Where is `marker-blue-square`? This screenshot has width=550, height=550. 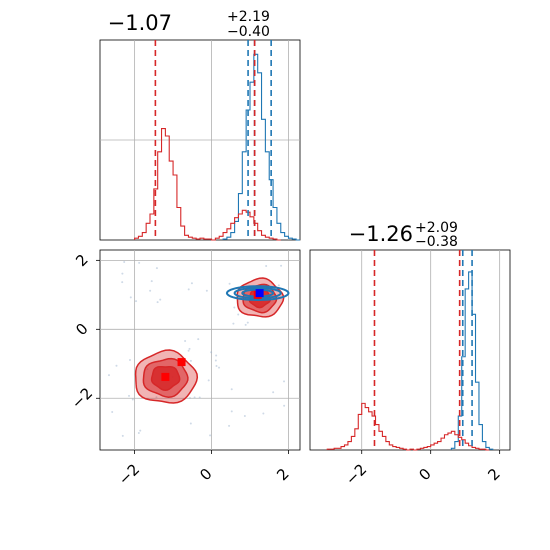
marker-blue-square is located at coordinates (259, 293).